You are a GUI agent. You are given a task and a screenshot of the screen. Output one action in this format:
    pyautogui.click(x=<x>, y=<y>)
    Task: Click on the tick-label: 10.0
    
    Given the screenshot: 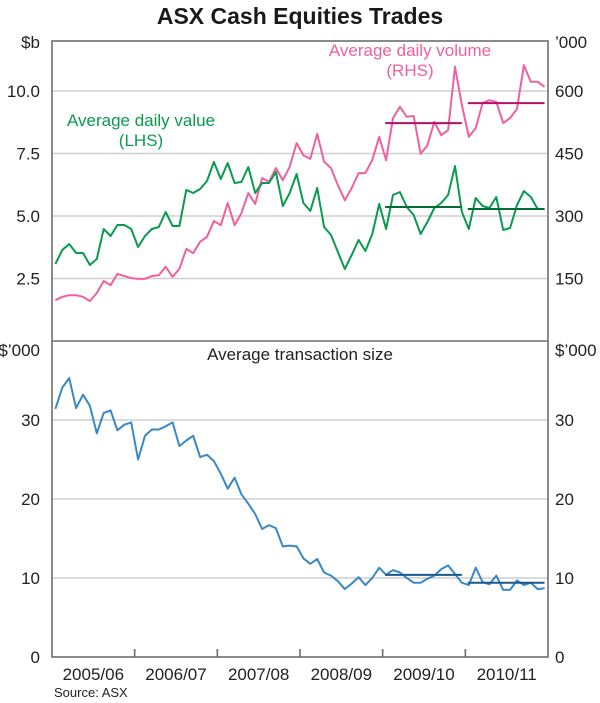 What is the action you would take?
    pyautogui.click(x=23, y=91)
    